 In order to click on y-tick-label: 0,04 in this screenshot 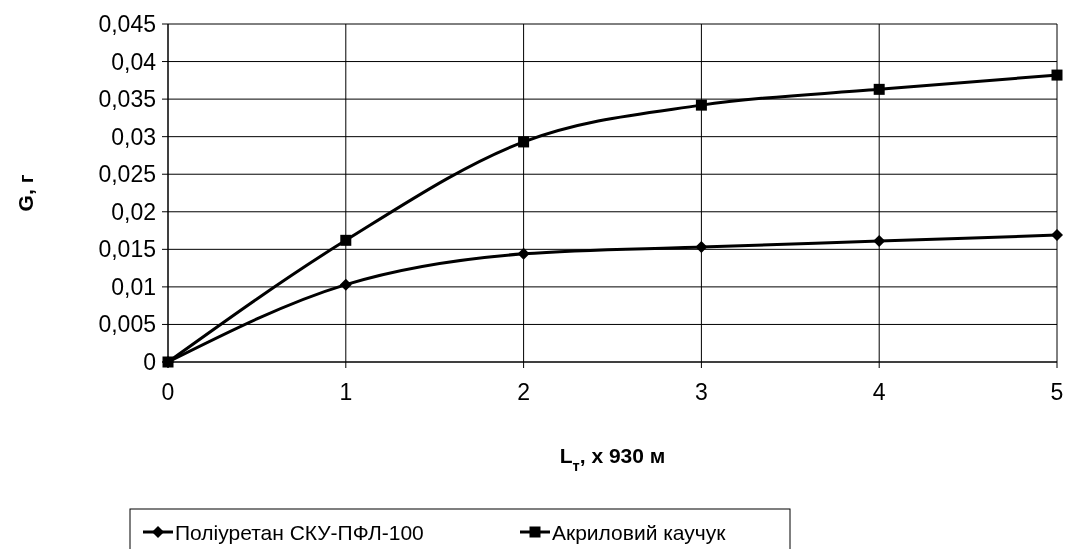, I will do `click(134, 61)`.